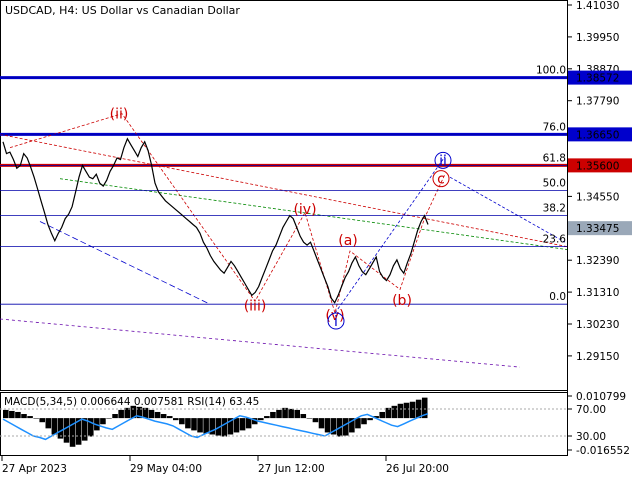 Image resolution: width=640 pixels, height=480 pixels. What do you see at coordinates (304, 210) in the screenshot?
I see `wave-label: (iv)` at bounding box center [304, 210].